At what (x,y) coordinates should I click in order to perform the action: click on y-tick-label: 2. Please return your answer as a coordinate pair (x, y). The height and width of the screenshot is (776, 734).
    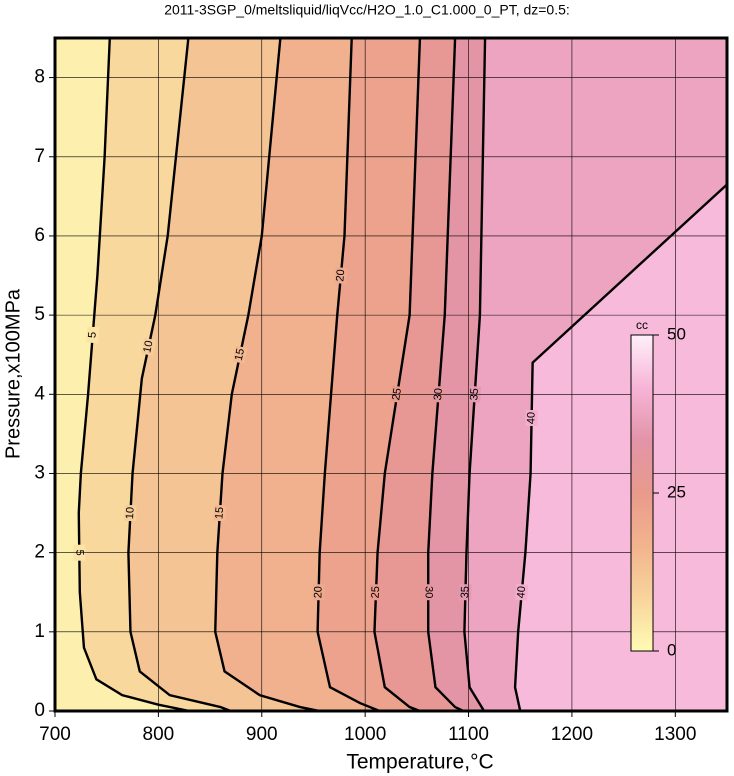
    Looking at the image, I should click on (39, 552).